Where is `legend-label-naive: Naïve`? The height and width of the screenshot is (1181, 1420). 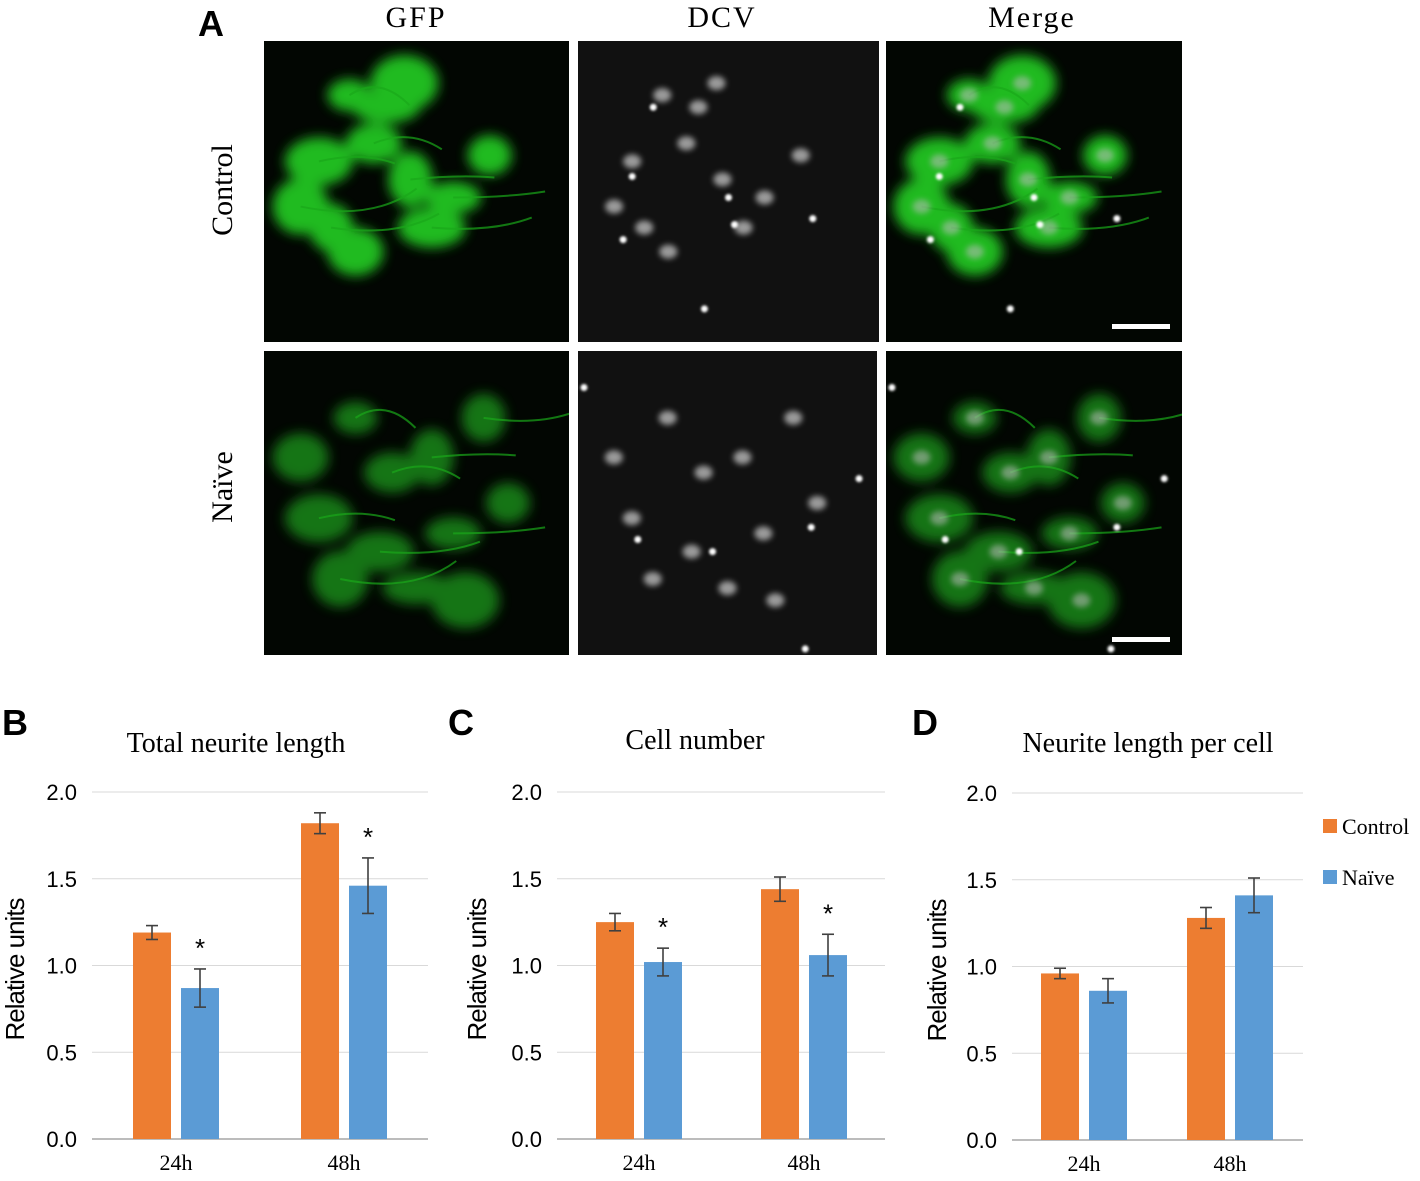
legend-label-naive: Naïve is located at coordinates (1368, 877).